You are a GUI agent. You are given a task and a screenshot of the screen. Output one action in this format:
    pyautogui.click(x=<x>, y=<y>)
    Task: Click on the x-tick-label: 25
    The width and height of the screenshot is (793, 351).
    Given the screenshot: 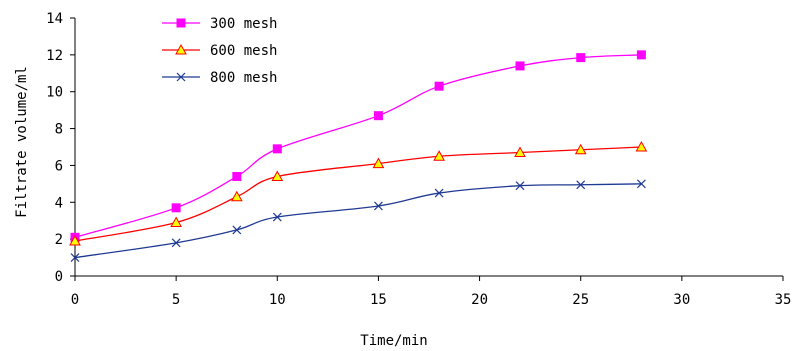 What is the action you would take?
    pyautogui.click(x=580, y=300)
    